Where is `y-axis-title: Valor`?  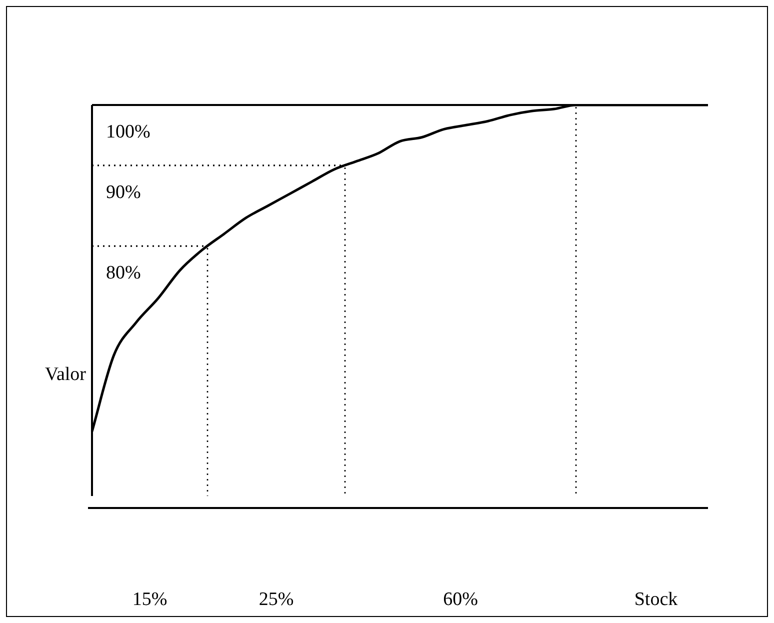 y-axis-title: Valor is located at coordinates (65, 374).